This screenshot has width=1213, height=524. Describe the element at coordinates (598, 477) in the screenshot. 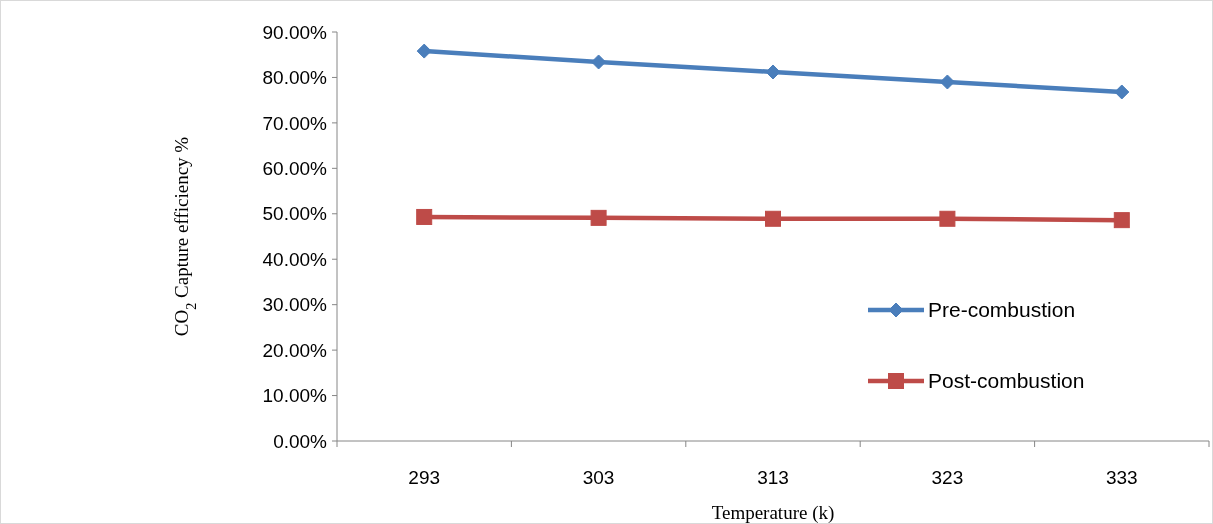

I see `x-tick-label: 303` at that location.